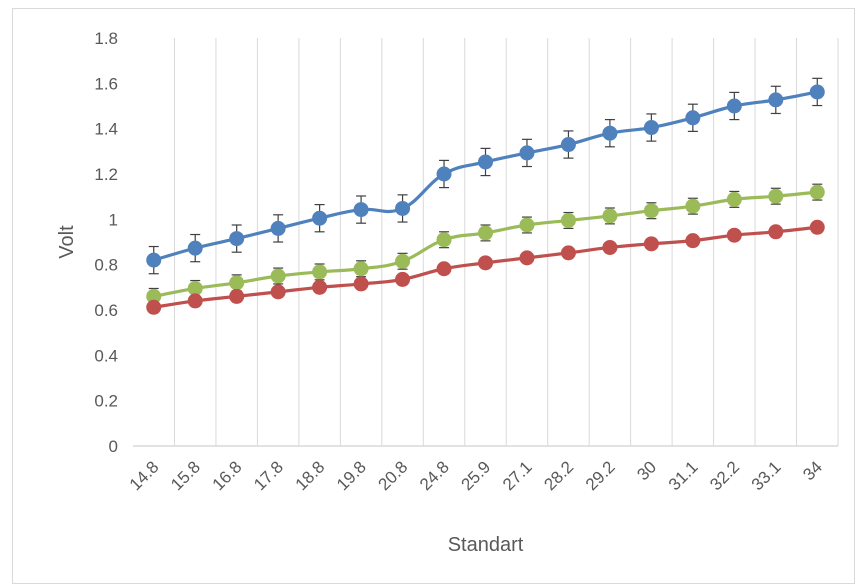 The height and width of the screenshot is (586, 857). What do you see at coordinates (766, 475) in the screenshot?
I see `x-tick-label: 33.1` at bounding box center [766, 475].